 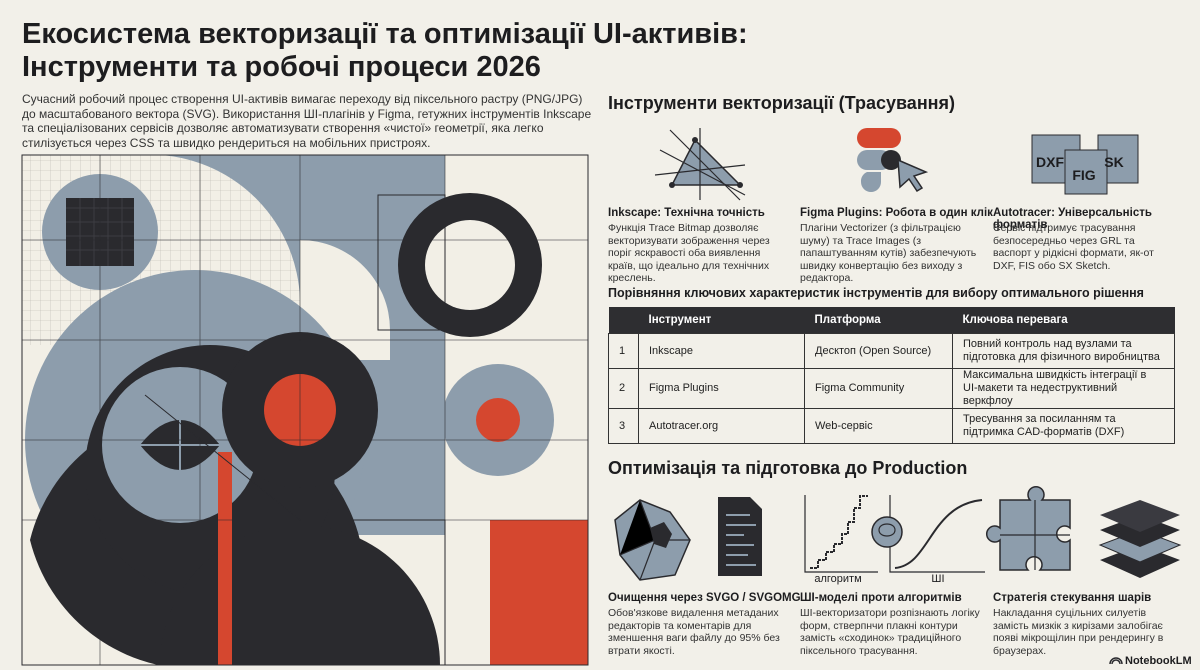 I want to click on icon-label: FIG, so click(x=1083, y=175).